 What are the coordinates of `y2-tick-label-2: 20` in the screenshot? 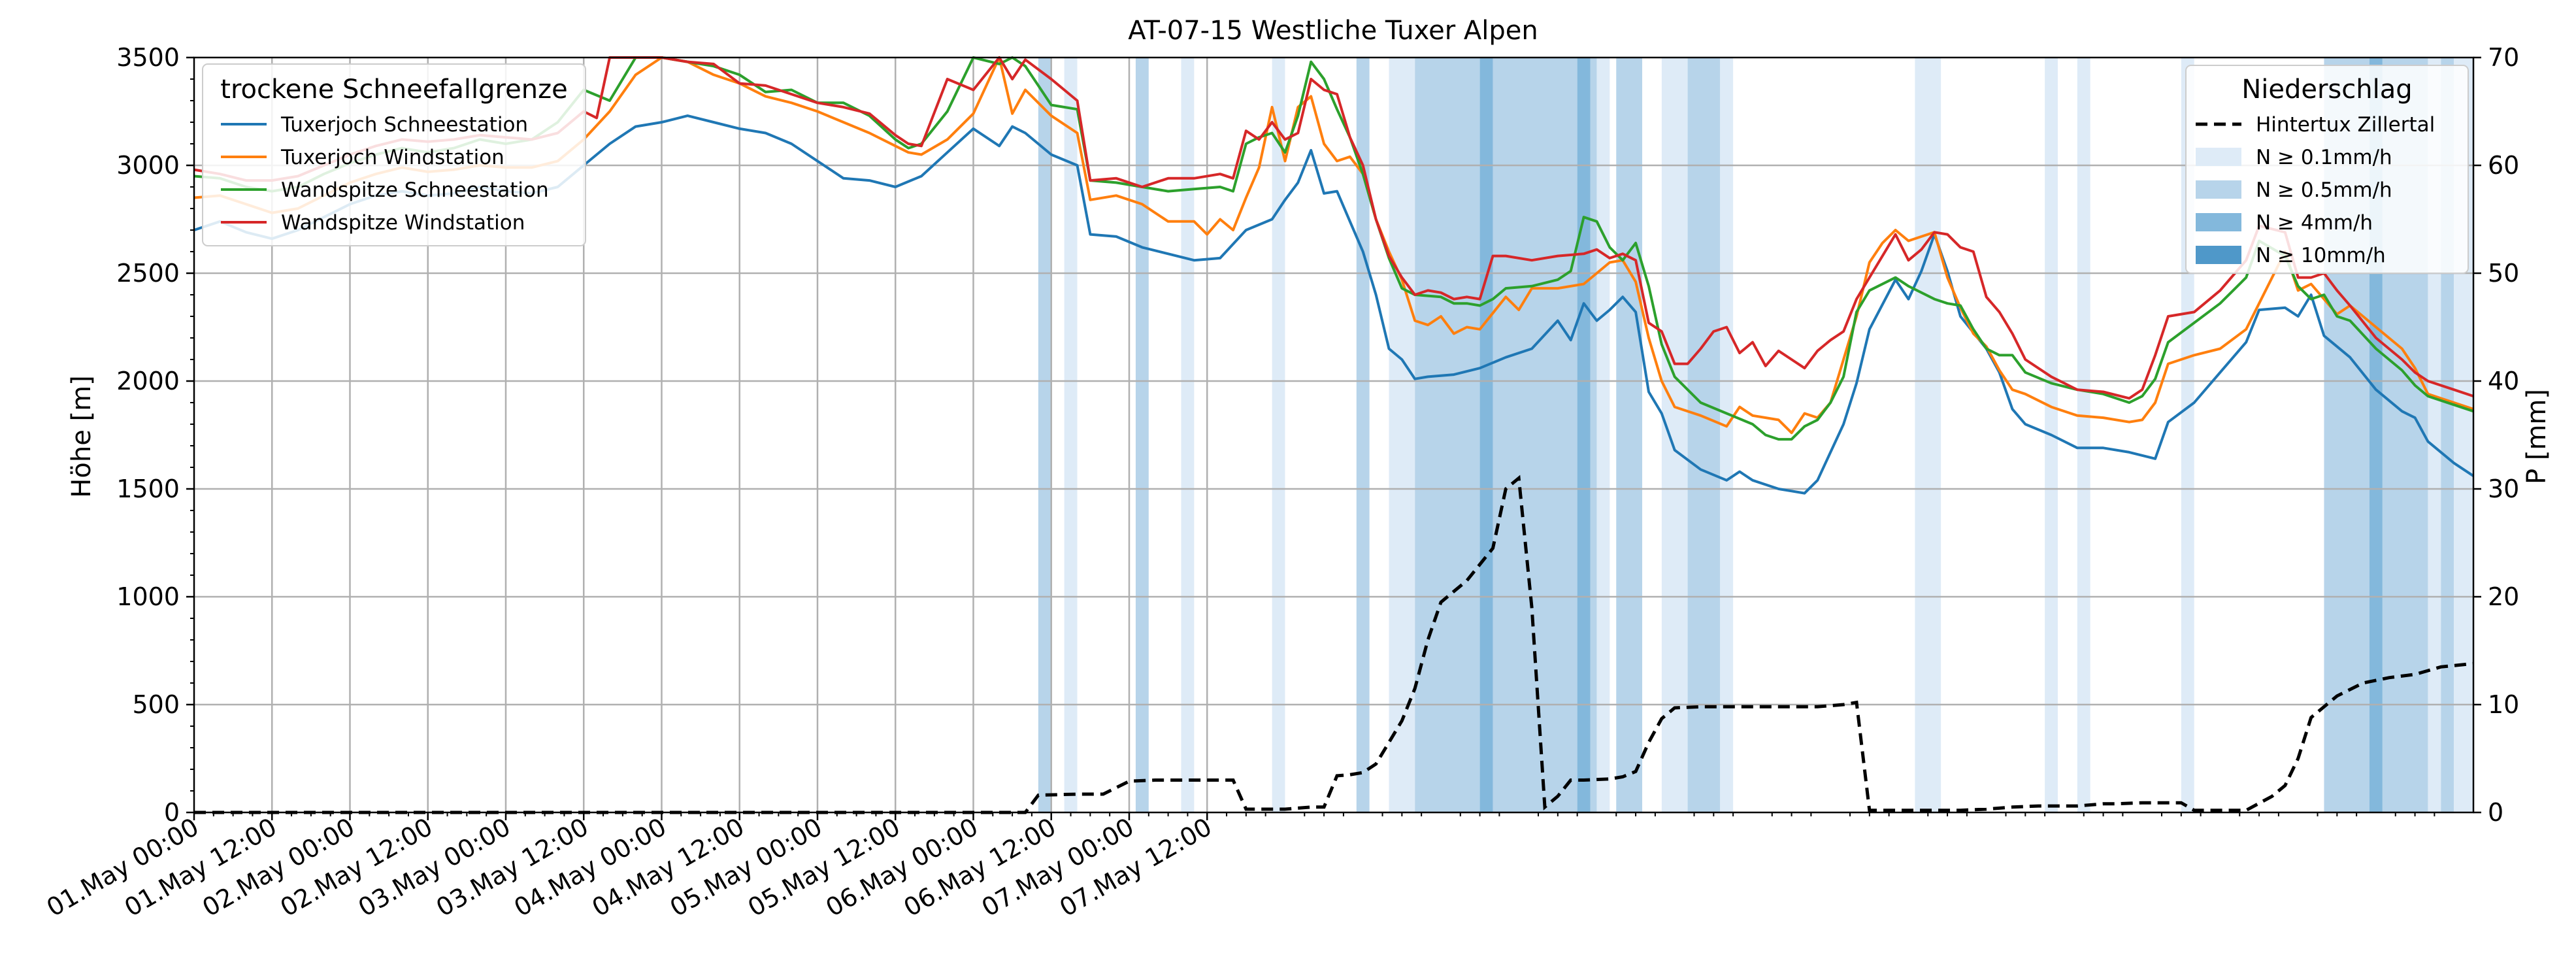 It's located at (2503, 596).